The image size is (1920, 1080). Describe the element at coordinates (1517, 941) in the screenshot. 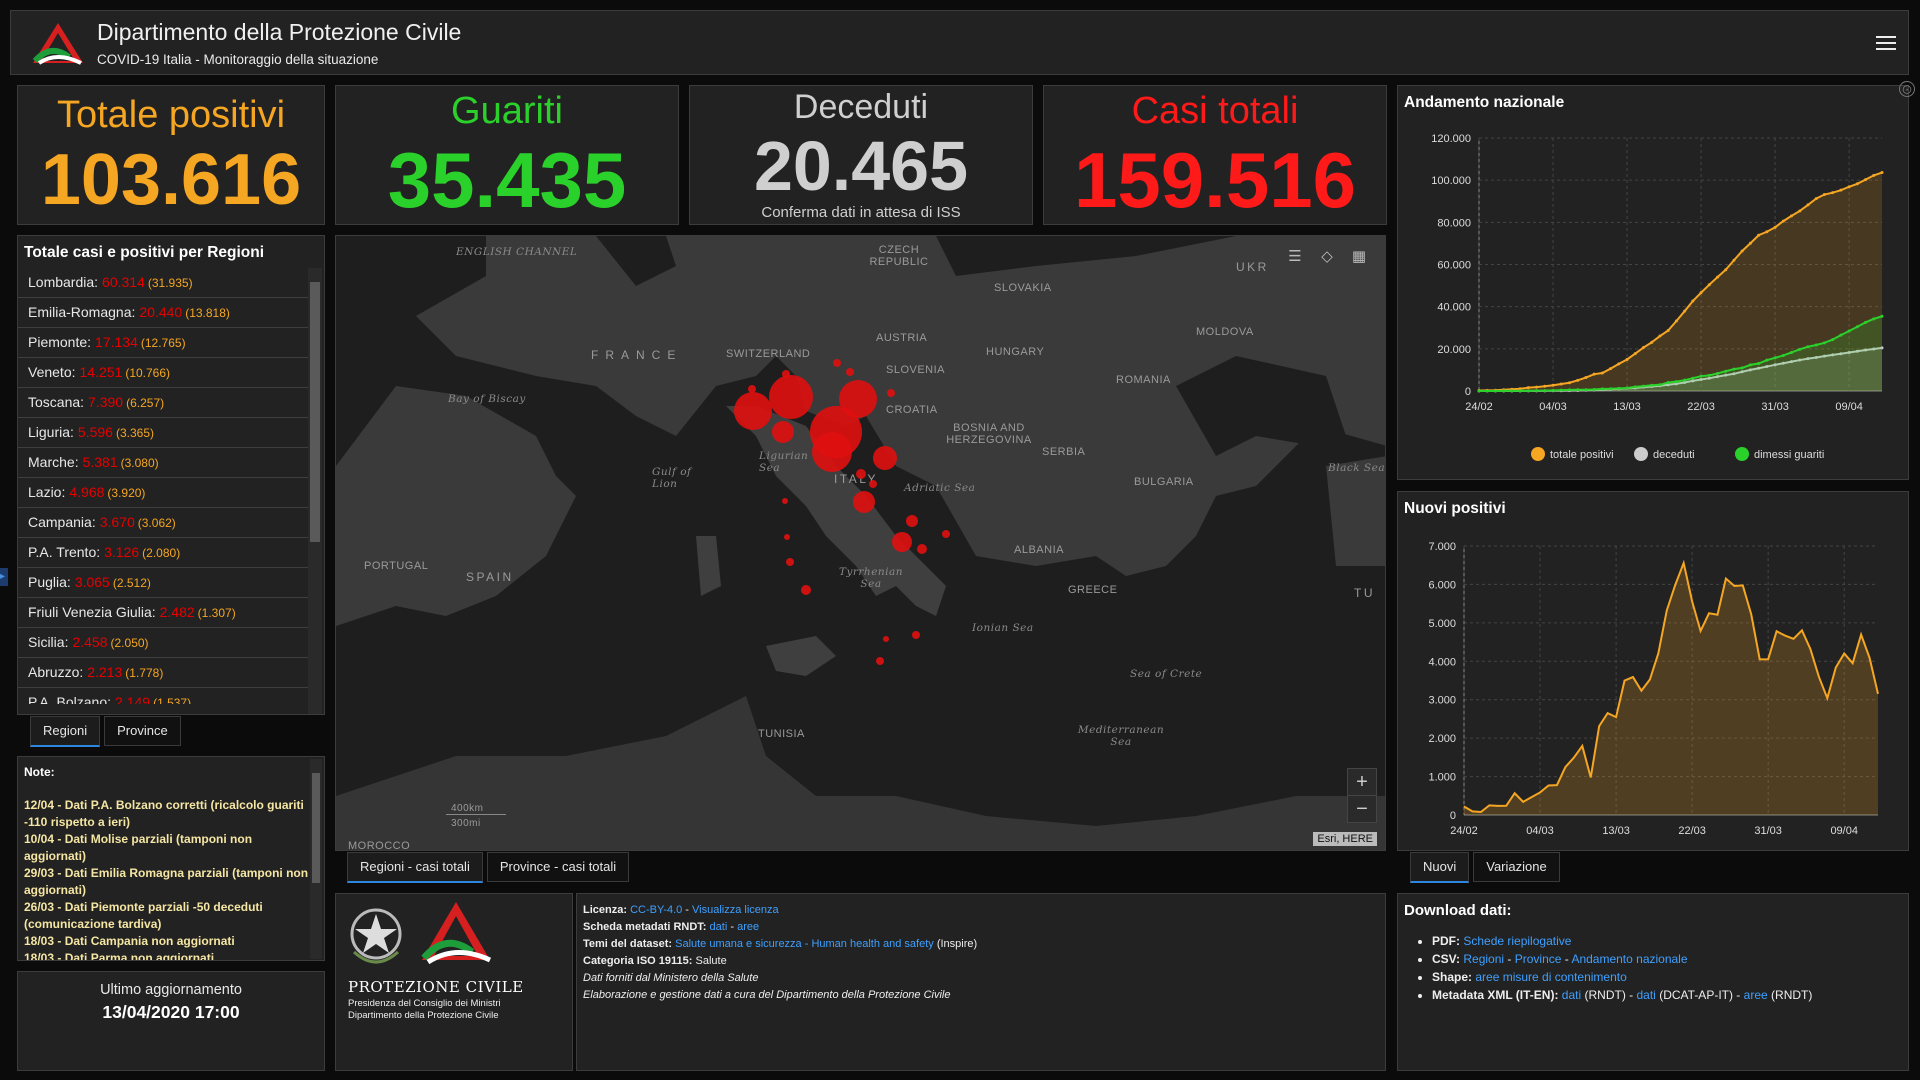

I see `pdf-link: Schede riepilogative` at that location.